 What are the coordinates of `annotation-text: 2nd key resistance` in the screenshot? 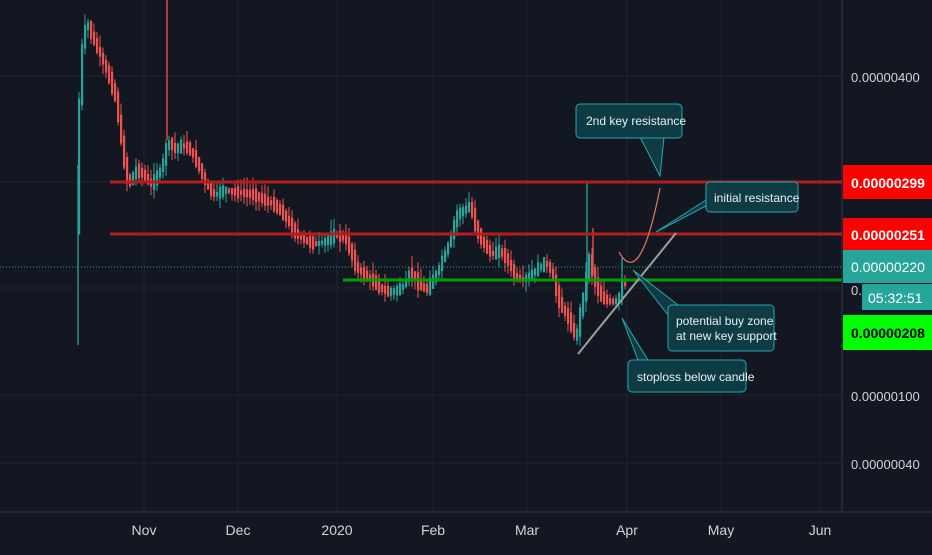 It's located at (636, 121).